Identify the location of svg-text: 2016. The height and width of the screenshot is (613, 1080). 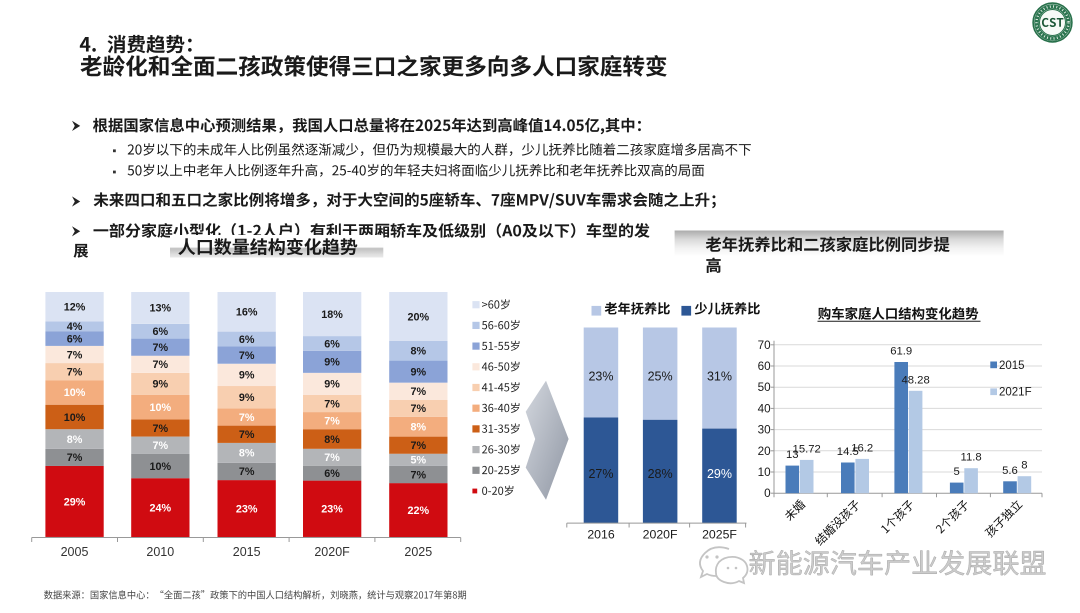
(601, 535).